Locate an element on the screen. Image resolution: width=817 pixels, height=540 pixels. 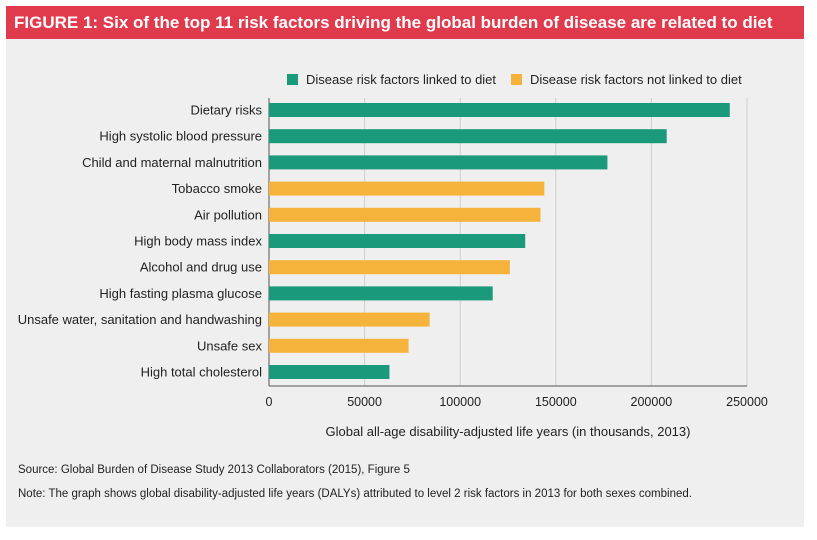
category-label: High total cholesterol is located at coordinates (202, 372).